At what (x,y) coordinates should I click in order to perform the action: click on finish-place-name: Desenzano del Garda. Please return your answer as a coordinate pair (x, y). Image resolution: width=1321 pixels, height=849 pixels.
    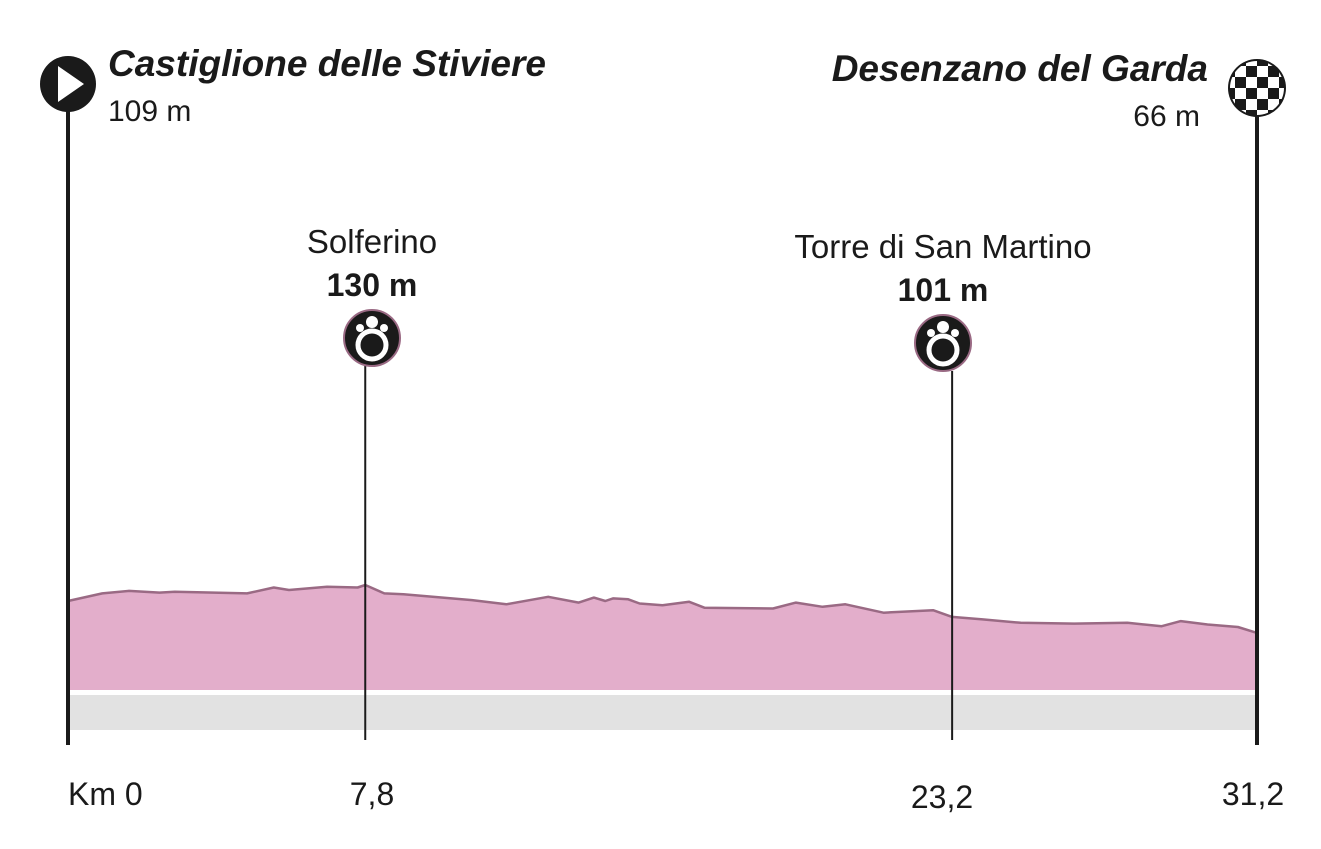
    Looking at the image, I should click on (1020, 68).